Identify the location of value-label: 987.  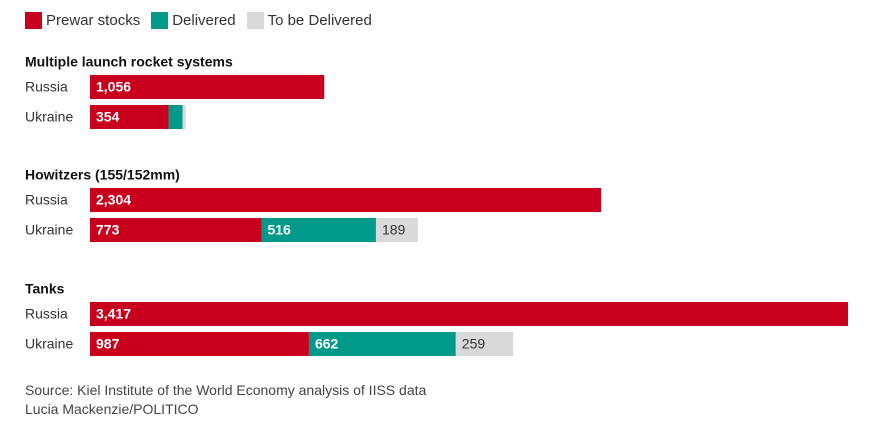
(108, 344).